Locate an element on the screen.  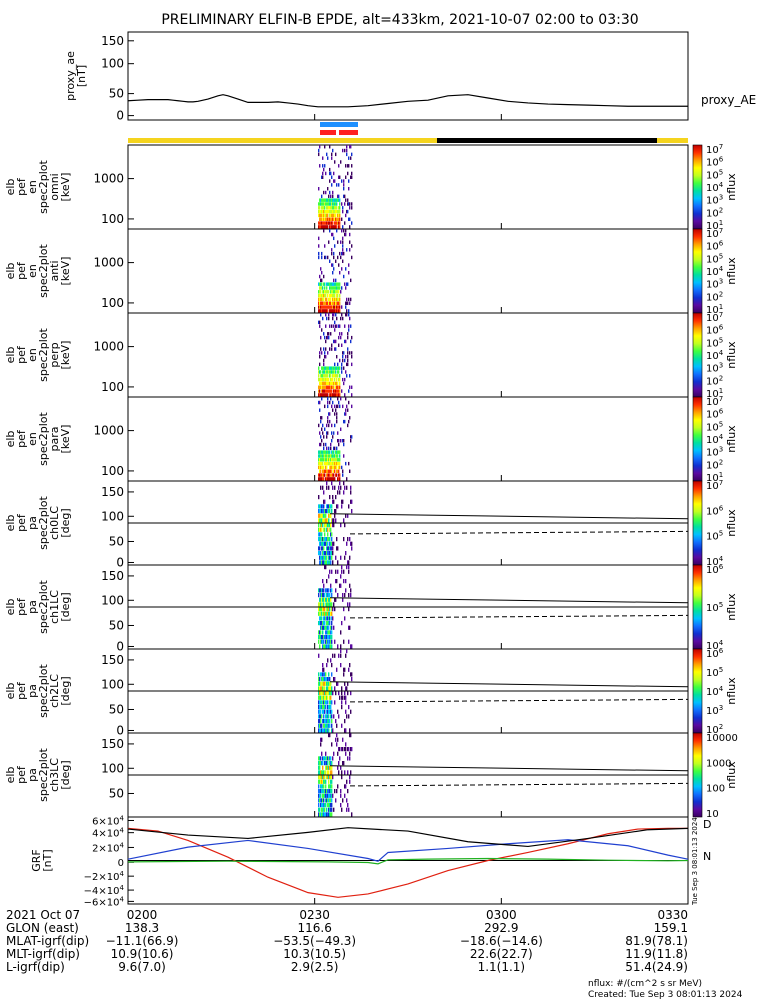
ylabel-line: para is located at coordinates (54, 439).